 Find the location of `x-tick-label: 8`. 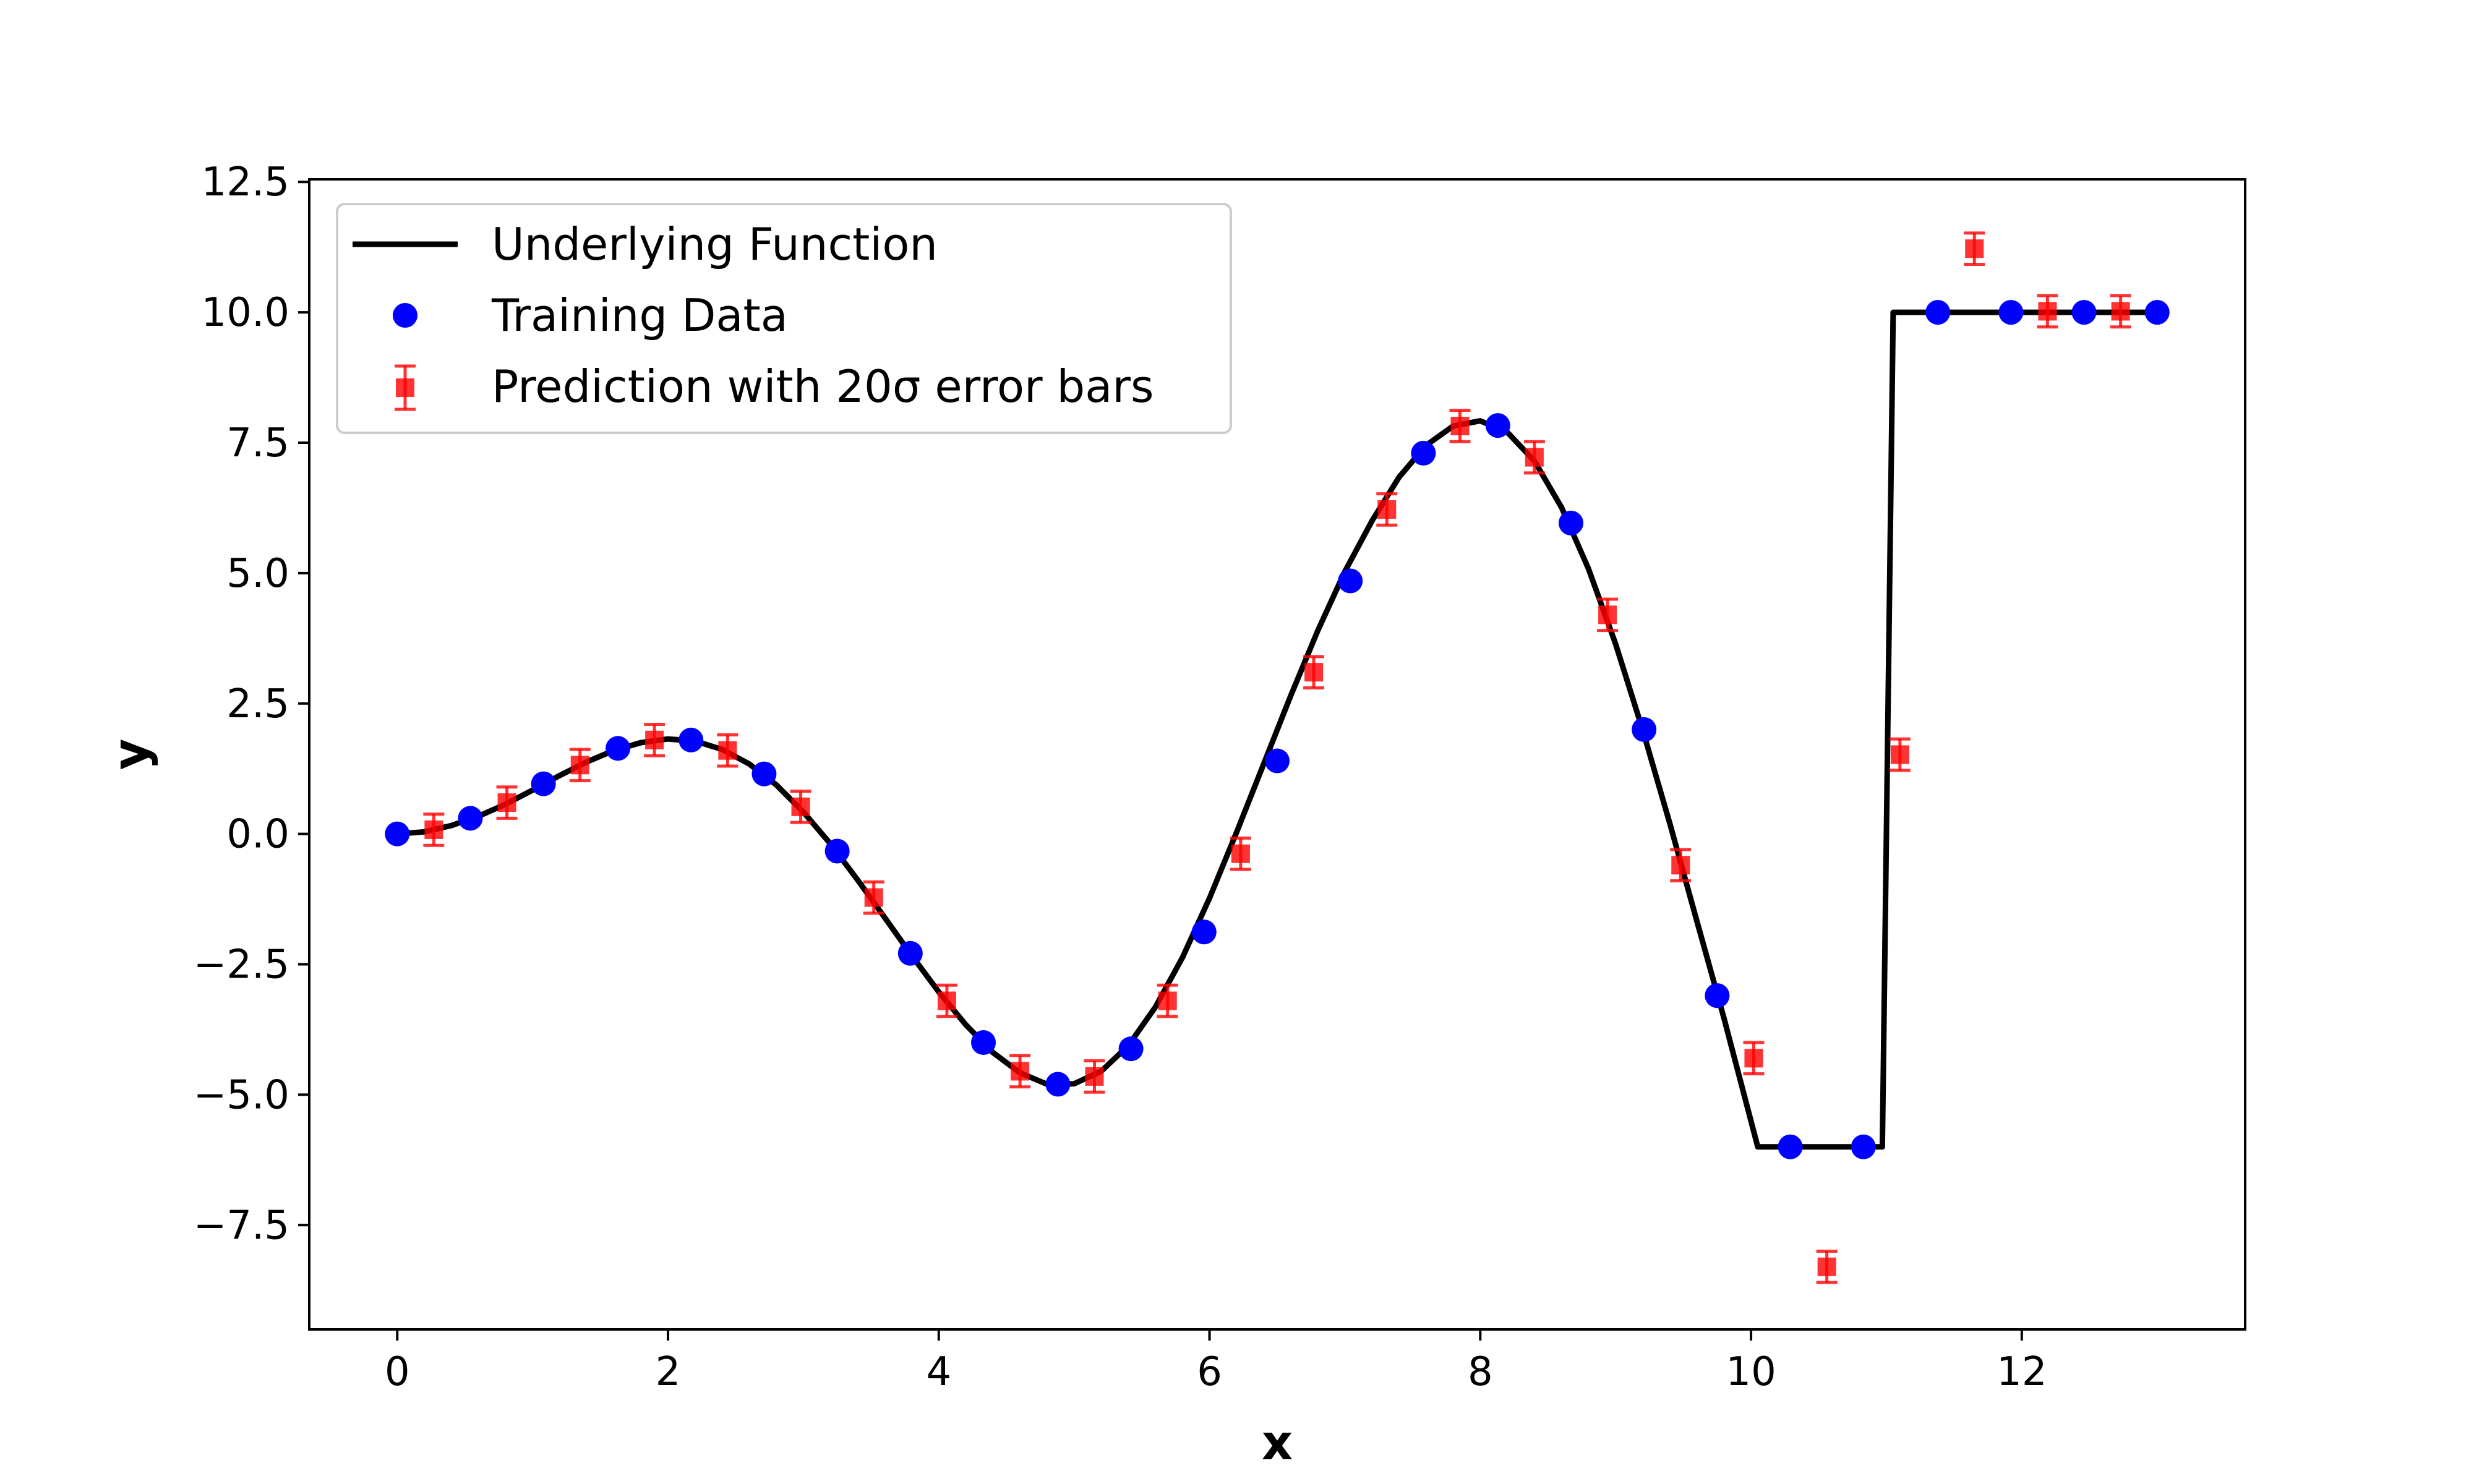

x-tick-label: 8 is located at coordinates (1480, 1372).